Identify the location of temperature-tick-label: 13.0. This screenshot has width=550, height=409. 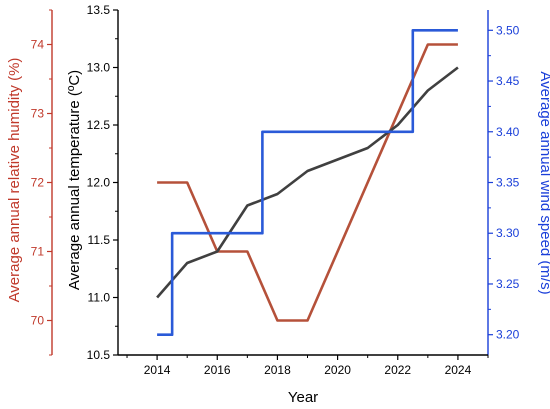
(99, 68).